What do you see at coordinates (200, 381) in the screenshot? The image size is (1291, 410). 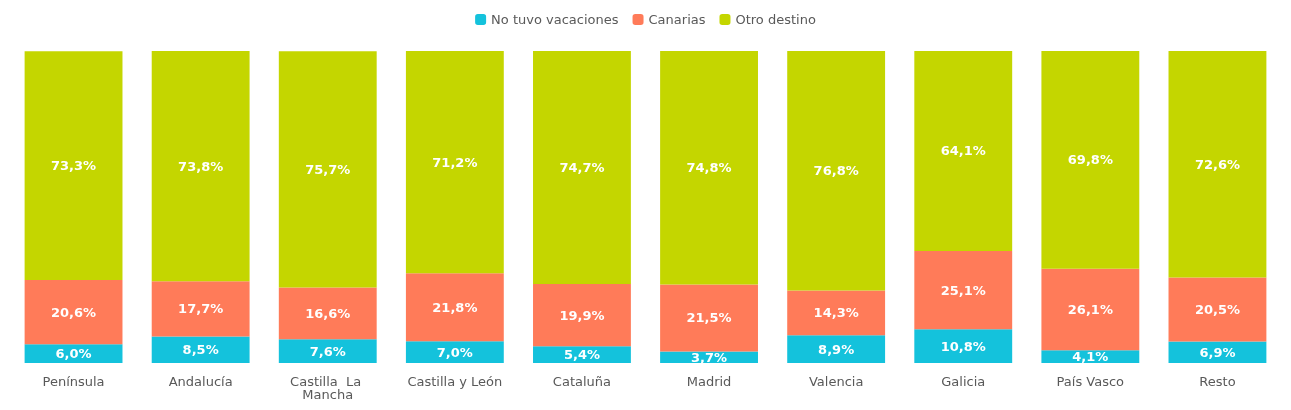 I see `x-tick-label: Andalucía` at bounding box center [200, 381].